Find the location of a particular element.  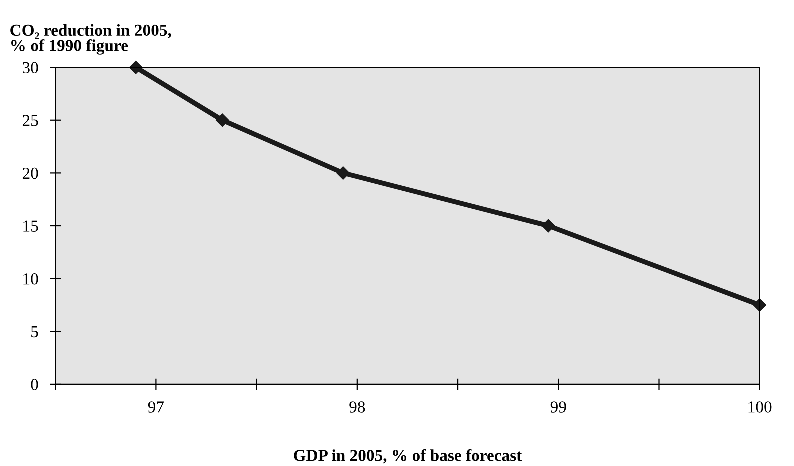

x-tick-label: 97 is located at coordinates (156, 407).